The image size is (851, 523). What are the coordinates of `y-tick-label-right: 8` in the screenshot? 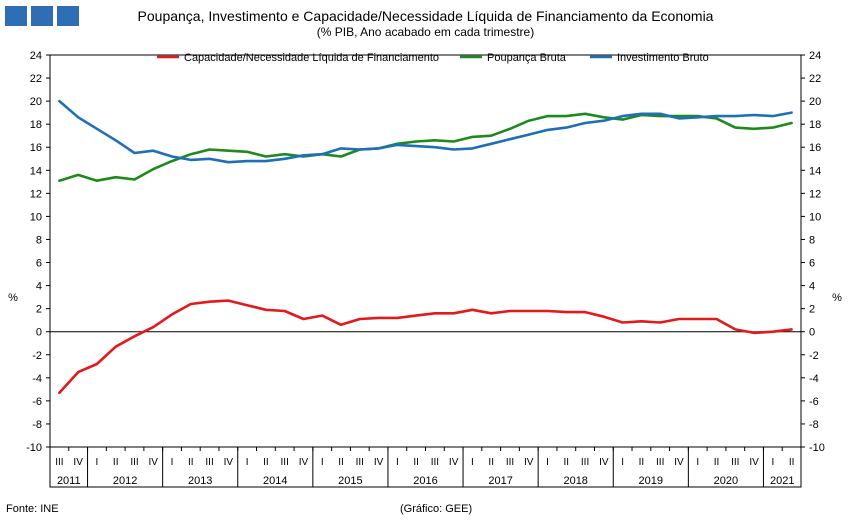 It's located at (812, 240).